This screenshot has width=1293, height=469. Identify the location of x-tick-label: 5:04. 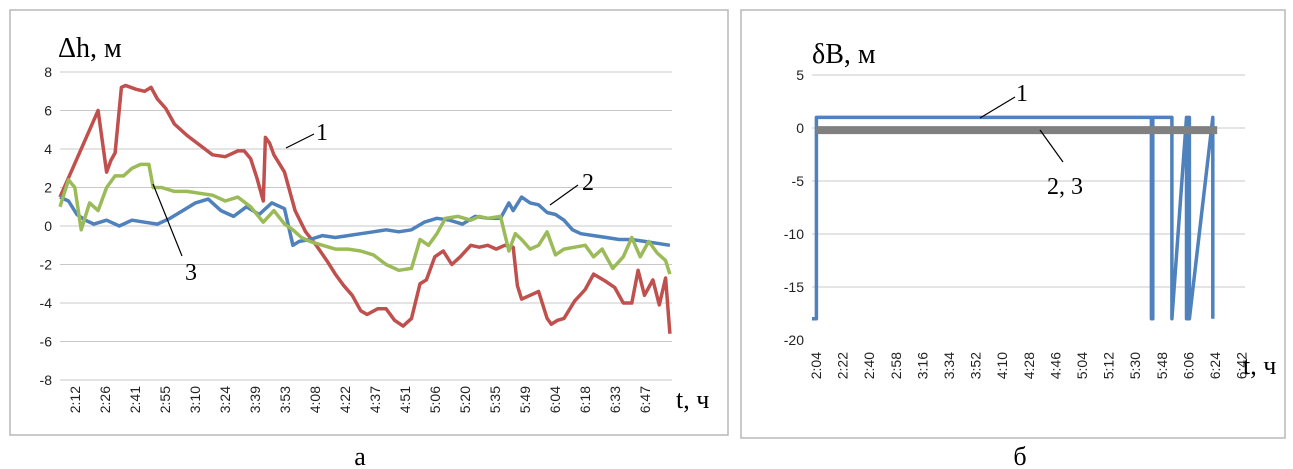
(1082, 365).